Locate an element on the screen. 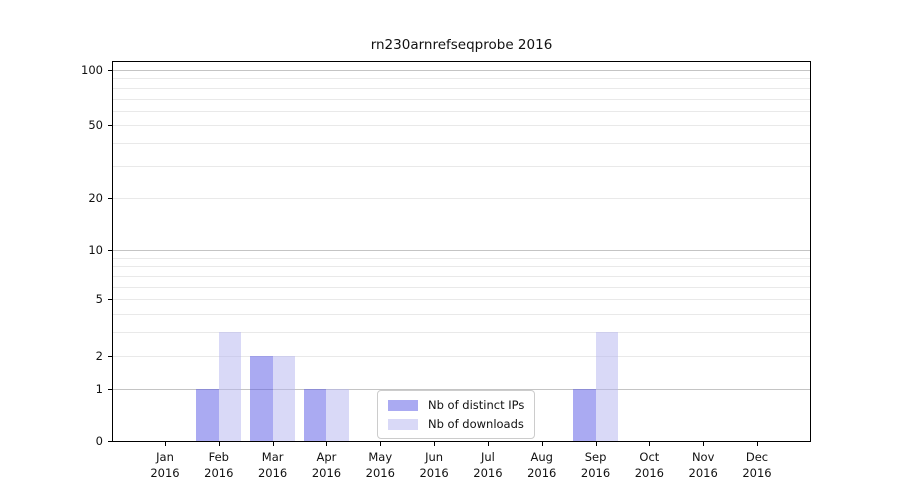 The image size is (900, 500). legend-item-downloads: Nb of downloads is located at coordinates (456, 424).